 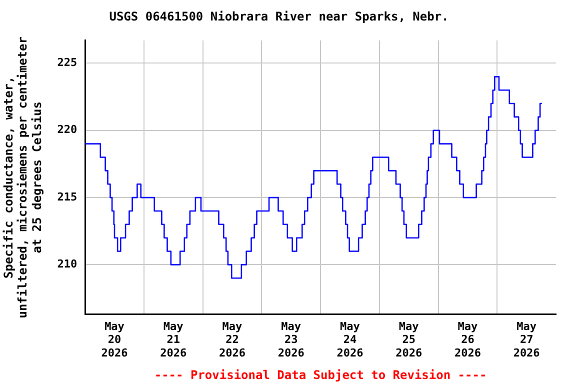 What do you see at coordinates (526, 340) in the screenshot?
I see `x-tick-label: May 27 2026` at bounding box center [526, 340].